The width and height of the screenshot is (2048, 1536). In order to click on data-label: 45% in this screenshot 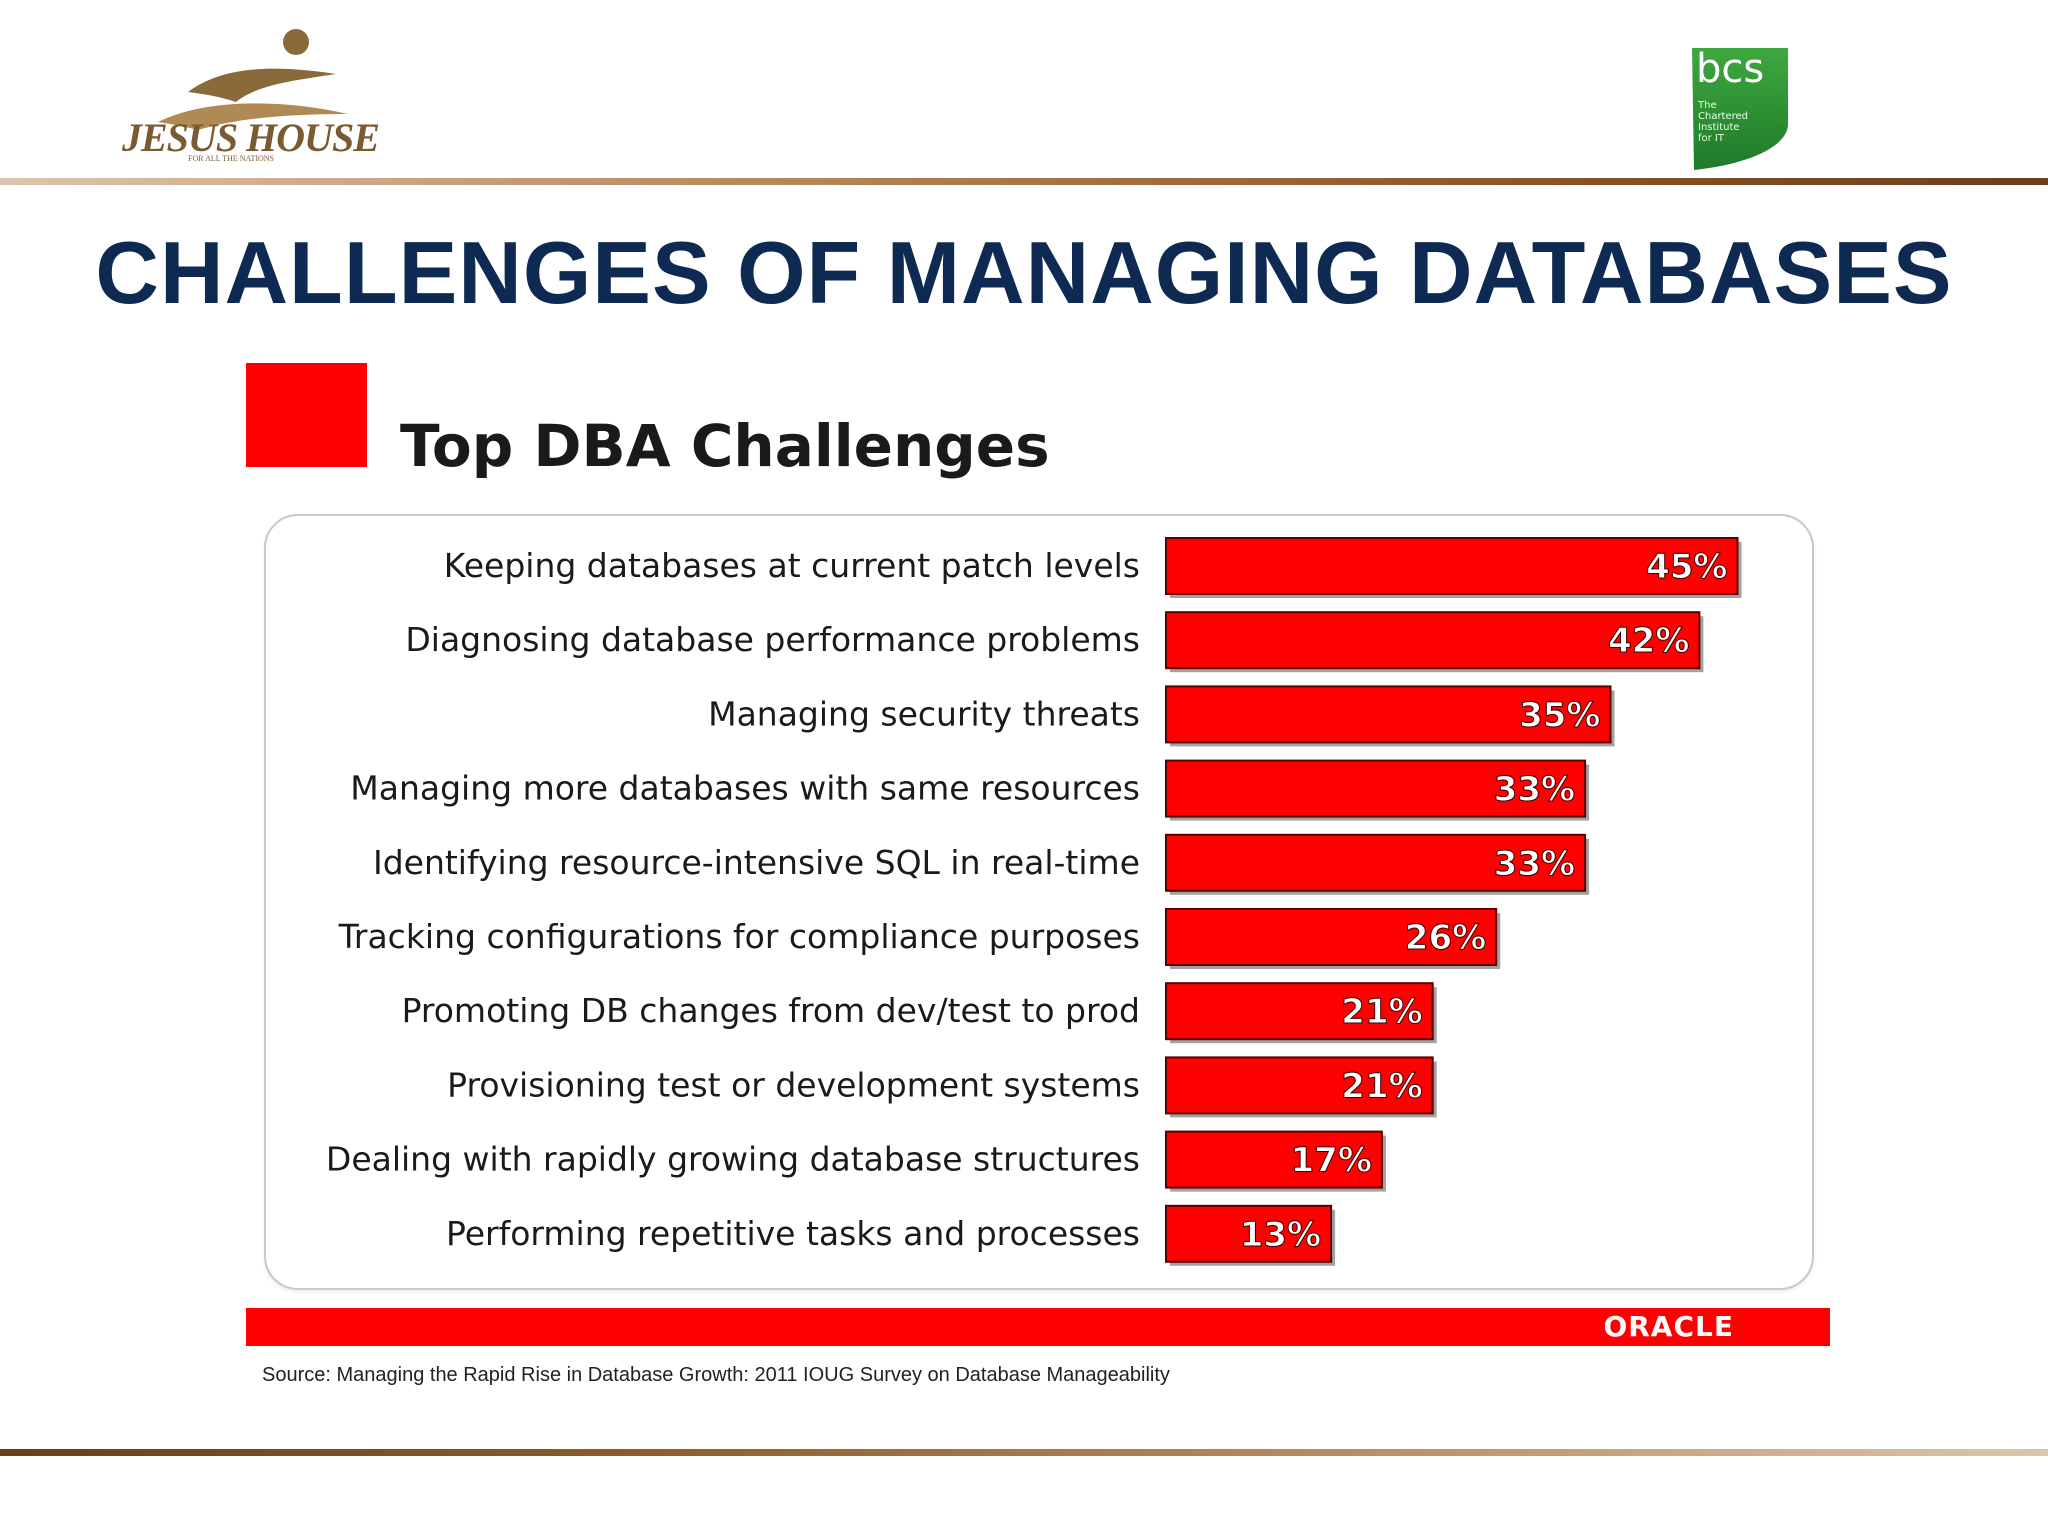, I will do `click(1686, 567)`.